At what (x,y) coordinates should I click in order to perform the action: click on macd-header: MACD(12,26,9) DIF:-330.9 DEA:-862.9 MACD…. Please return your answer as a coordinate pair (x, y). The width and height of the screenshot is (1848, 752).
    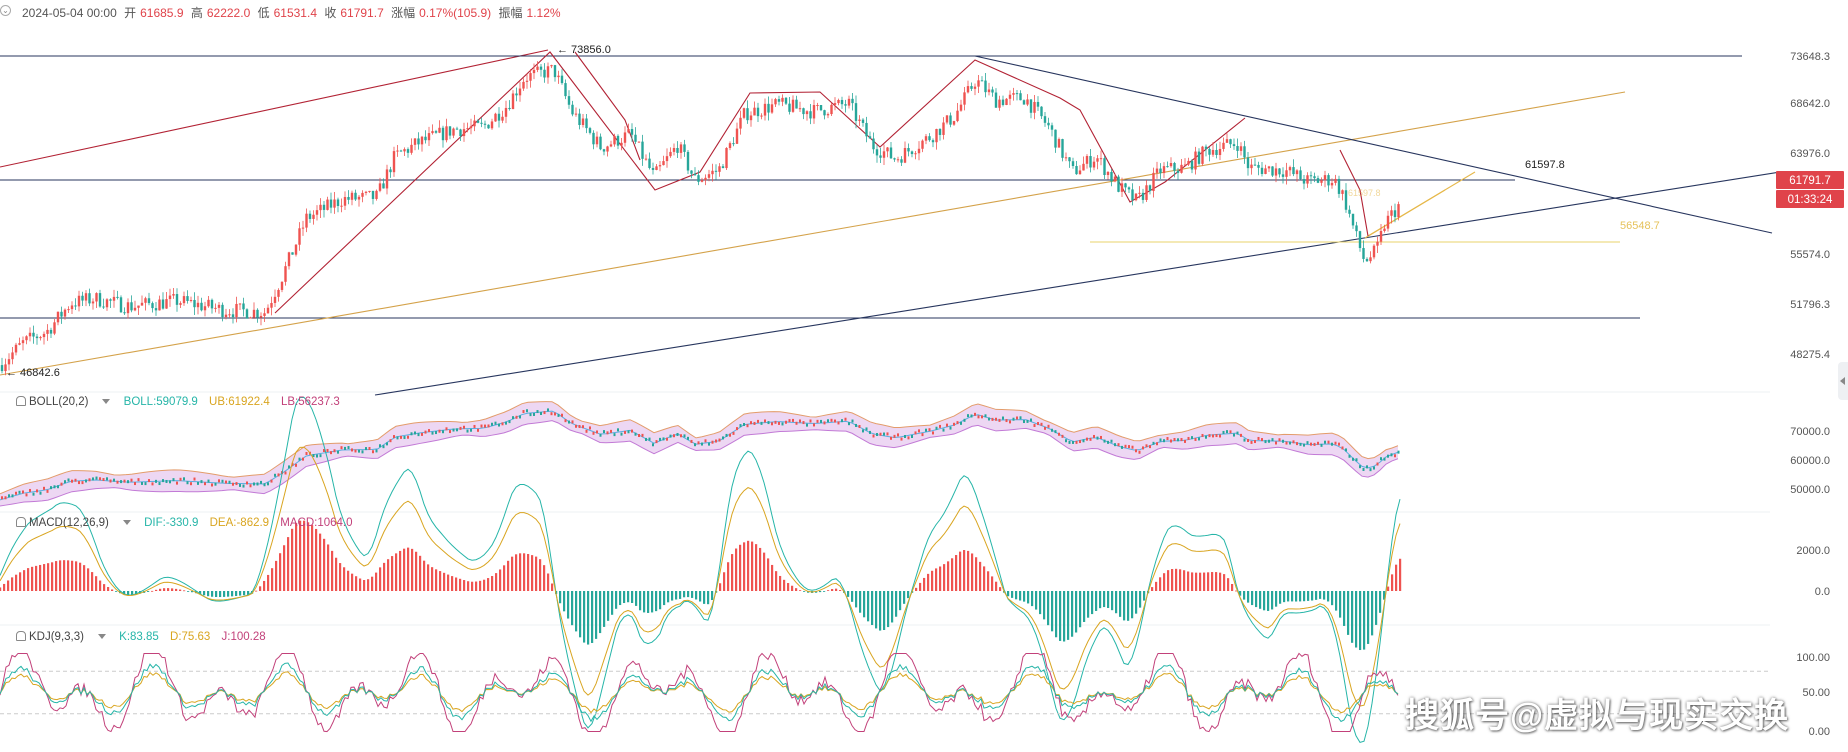
    Looking at the image, I should click on (184, 523).